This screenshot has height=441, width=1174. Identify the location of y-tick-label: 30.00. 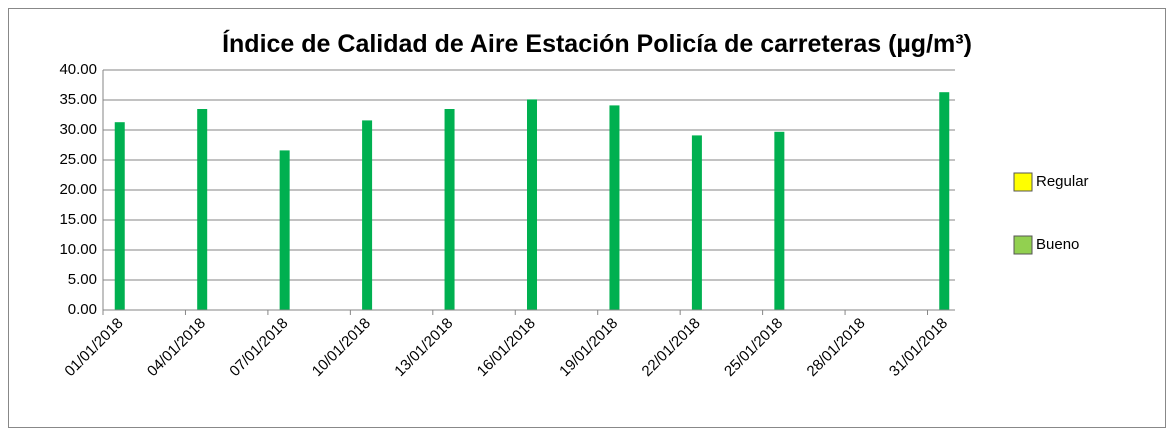
(78, 129).